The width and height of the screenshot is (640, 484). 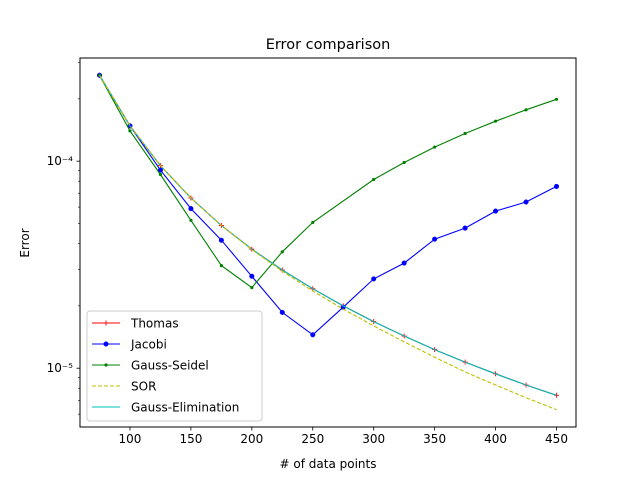 I want to click on legend-label: Gauss-Elimination, so click(x=185, y=408).